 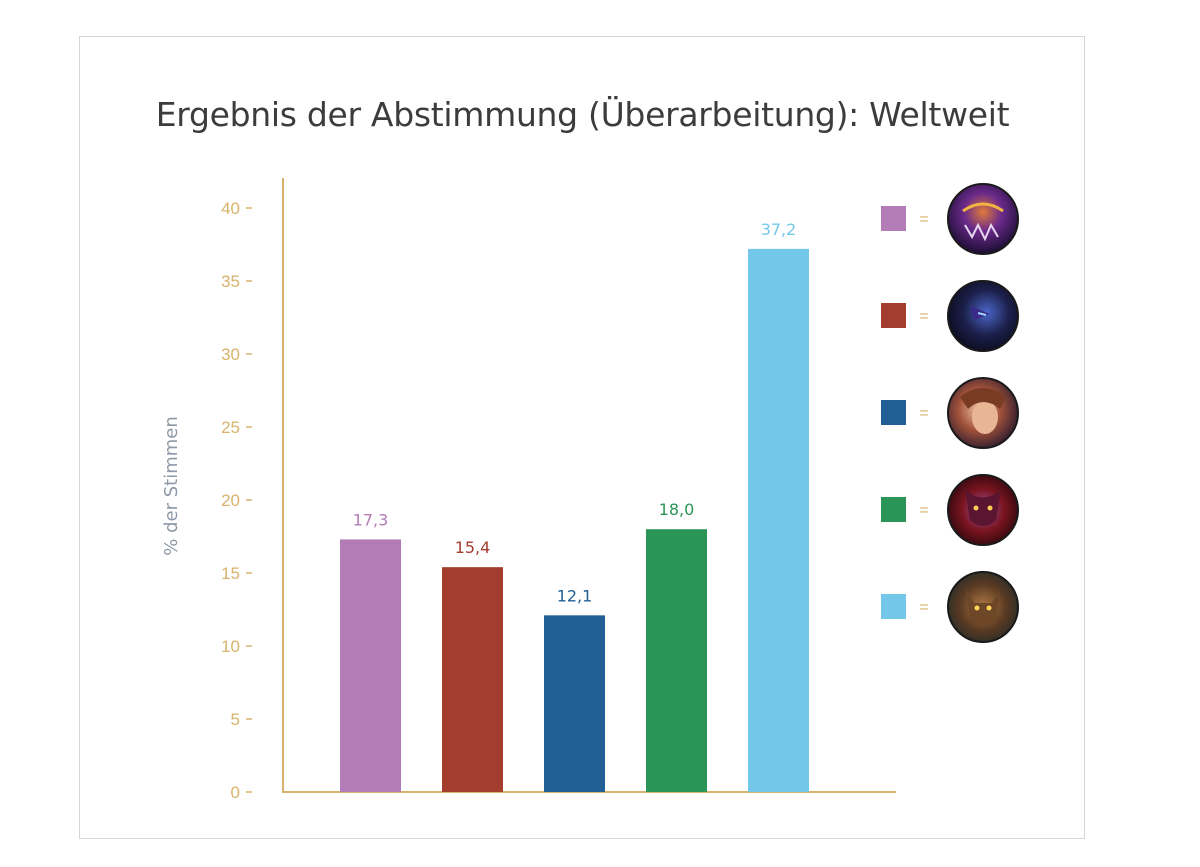 I want to click on y-tick-label: 10, so click(x=230, y=646).